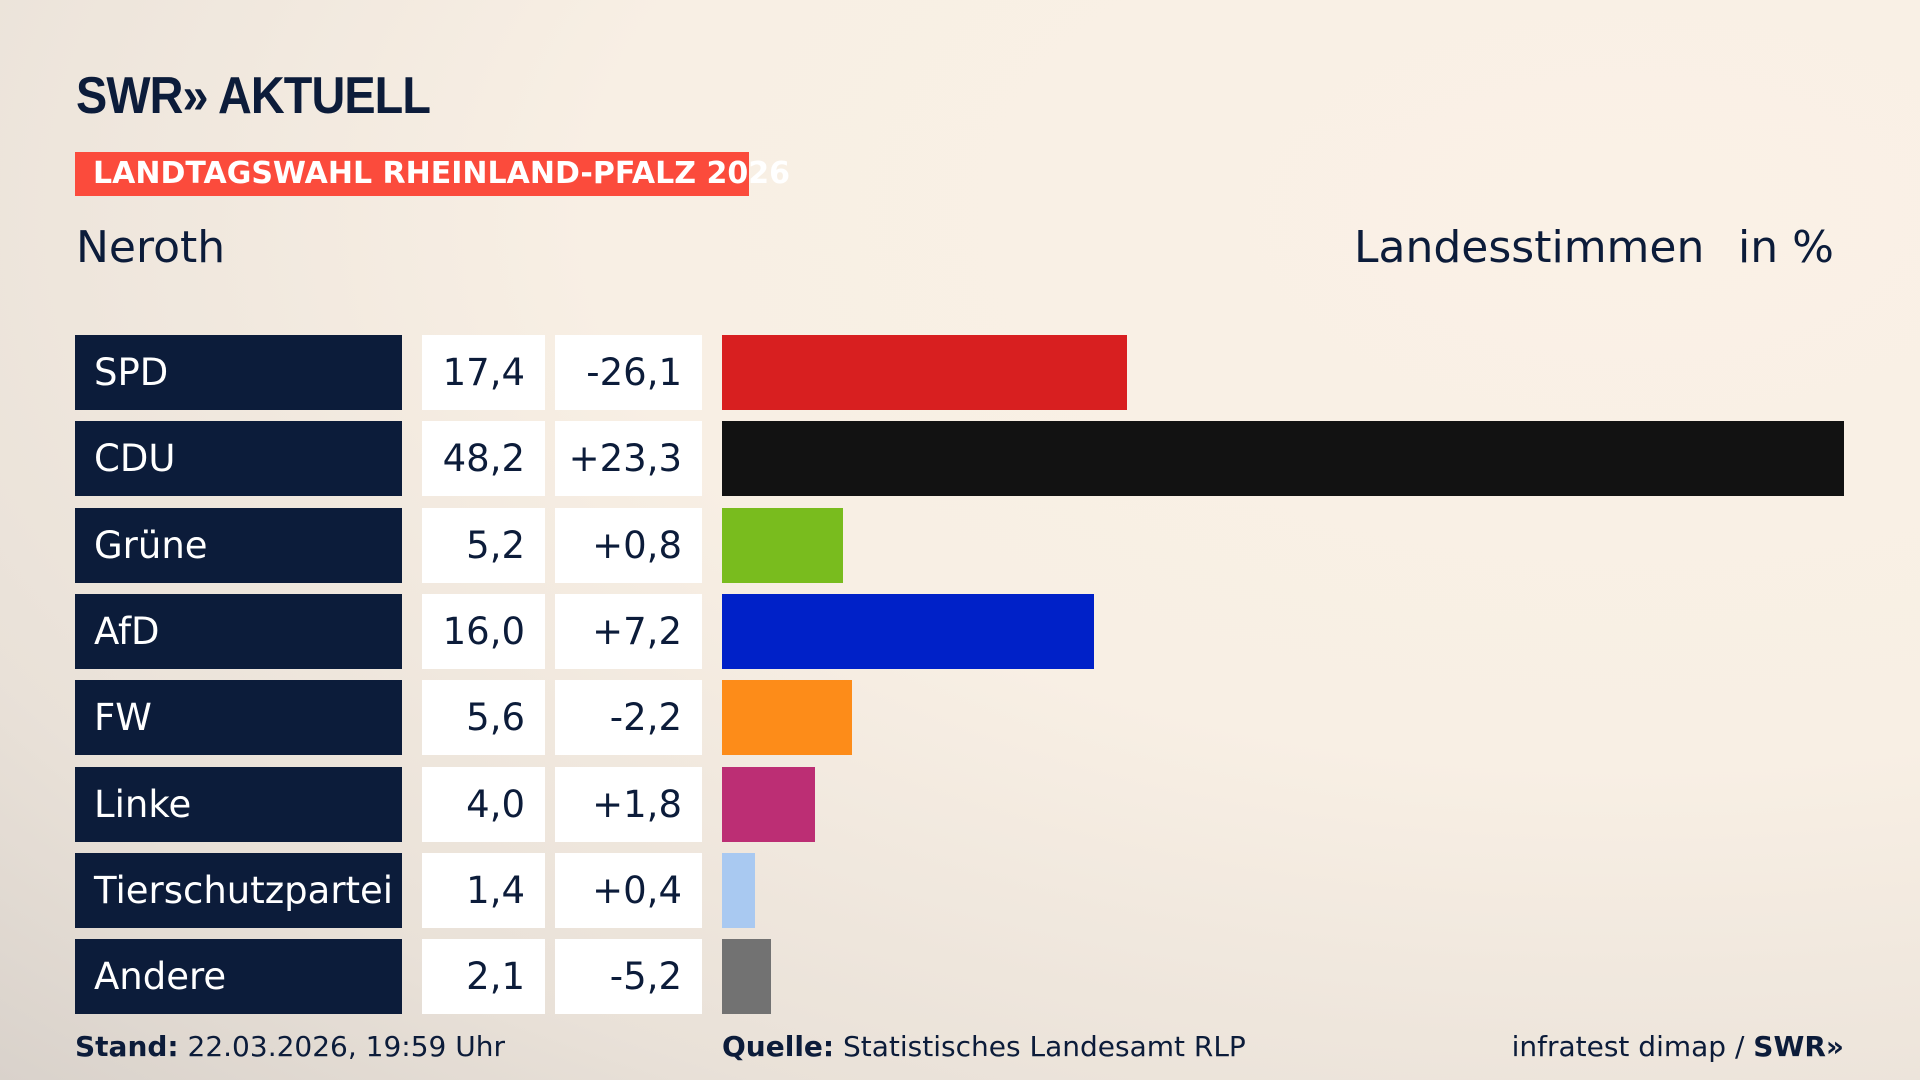 Image resolution: width=1920 pixels, height=1080 pixels. I want to click on measure-label: Landesstimmen, so click(1529, 247).